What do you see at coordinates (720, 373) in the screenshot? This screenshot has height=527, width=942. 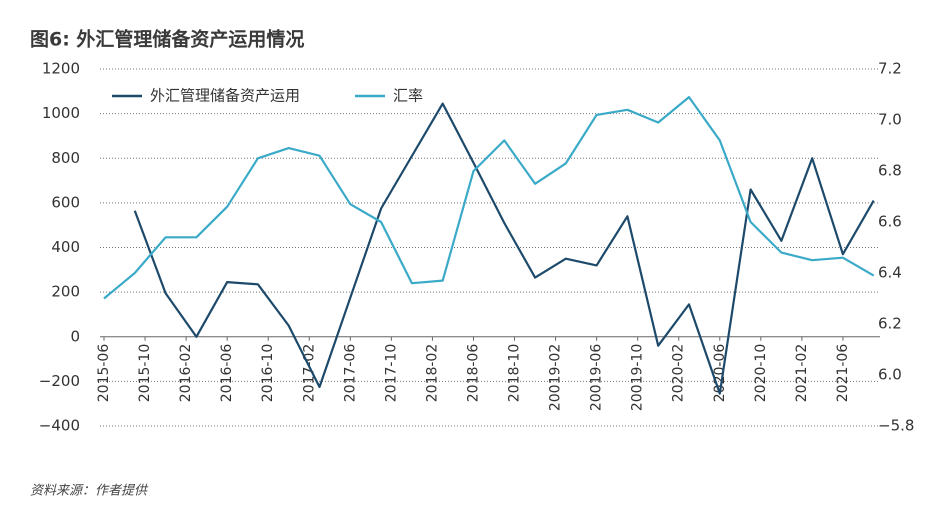 I see `x-tick-label: 2020-06` at bounding box center [720, 373].